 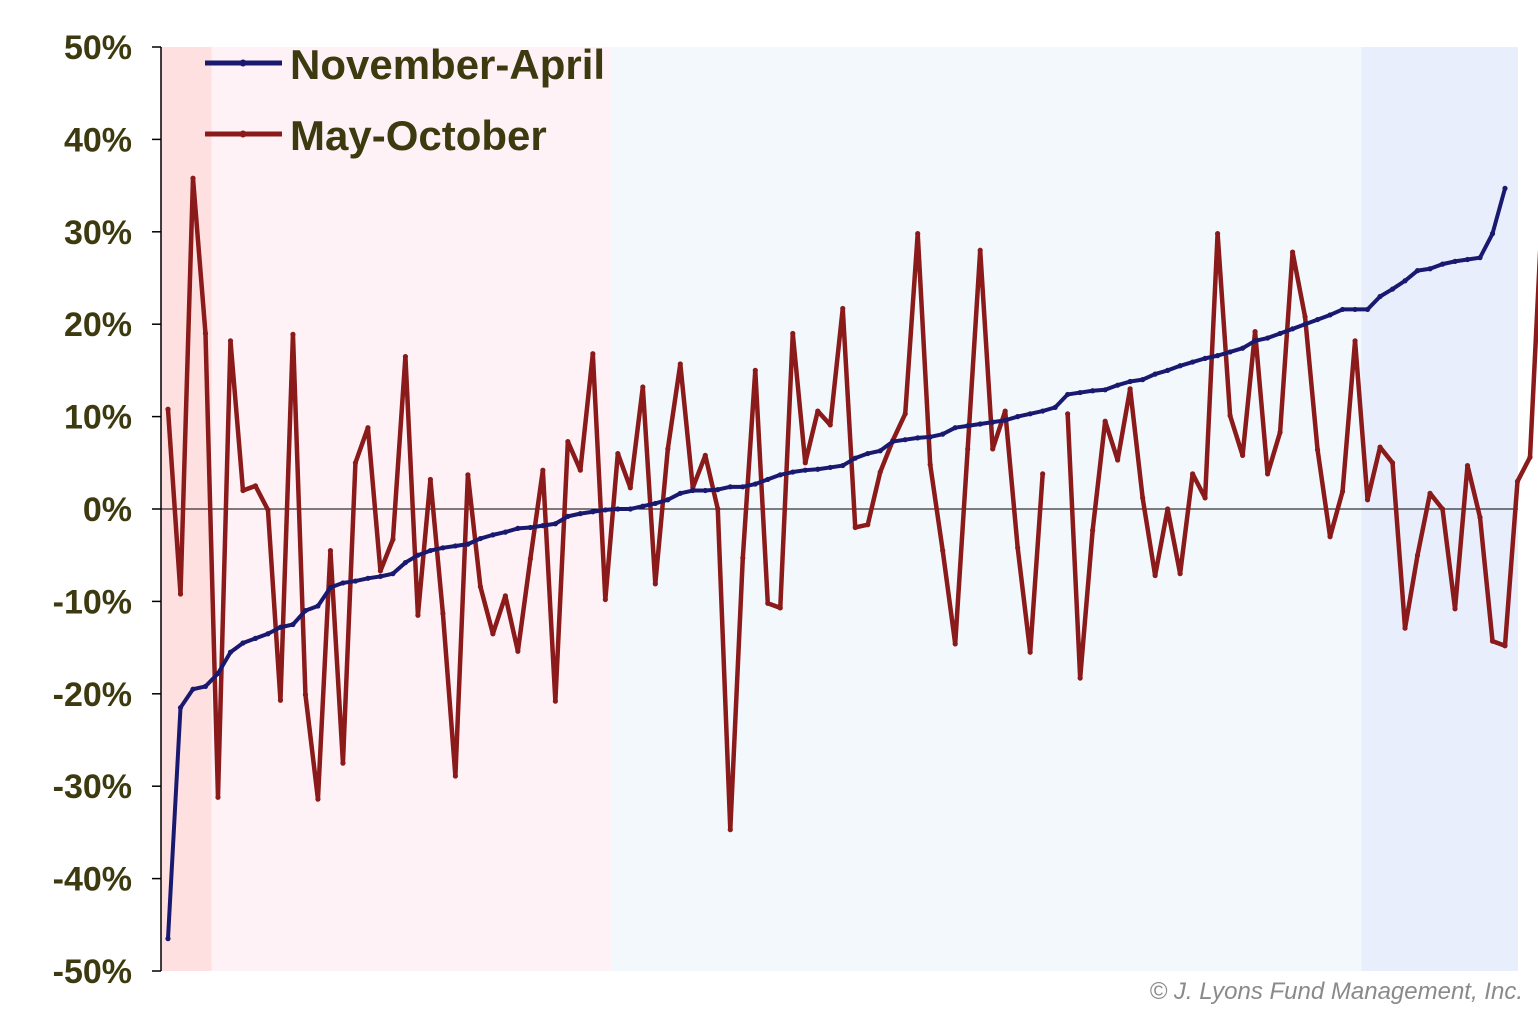 What do you see at coordinates (405, 100) in the screenshot?
I see `legend: November-April May-October` at bounding box center [405, 100].